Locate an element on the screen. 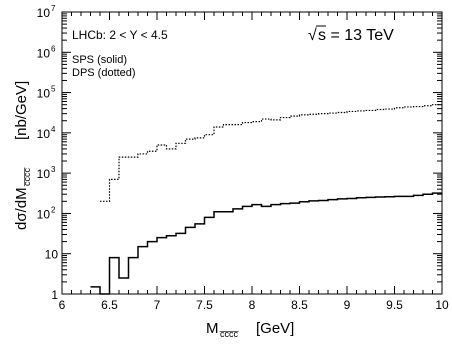 The width and height of the screenshot is (452, 344). x-tick-label: 9.5 is located at coordinates (394, 305).